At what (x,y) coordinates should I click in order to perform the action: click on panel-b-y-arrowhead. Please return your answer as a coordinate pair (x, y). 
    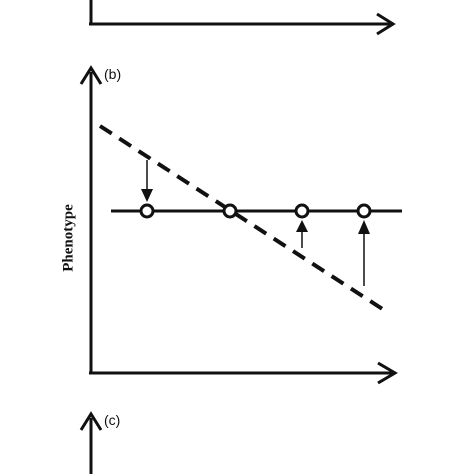
    Looking at the image, I should click on (91, 75).